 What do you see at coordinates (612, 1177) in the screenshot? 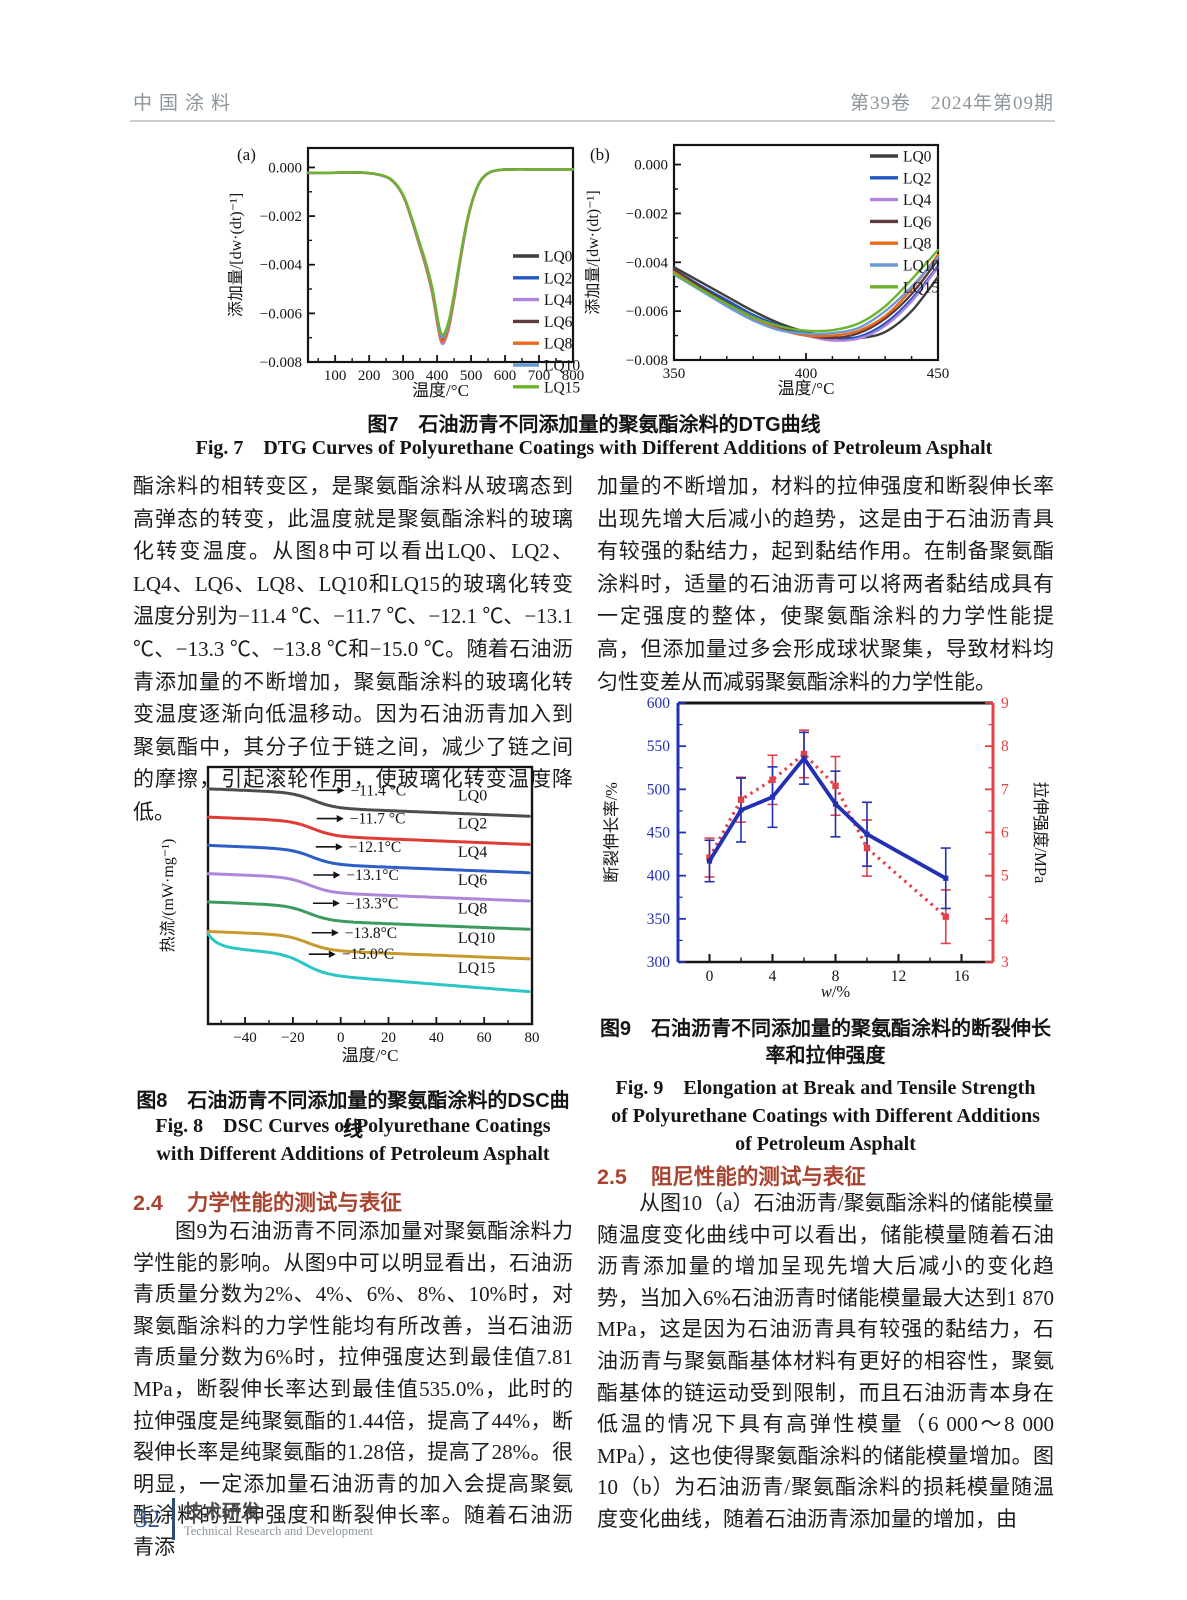
I see `section-2-5-number: 2.5` at bounding box center [612, 1177].